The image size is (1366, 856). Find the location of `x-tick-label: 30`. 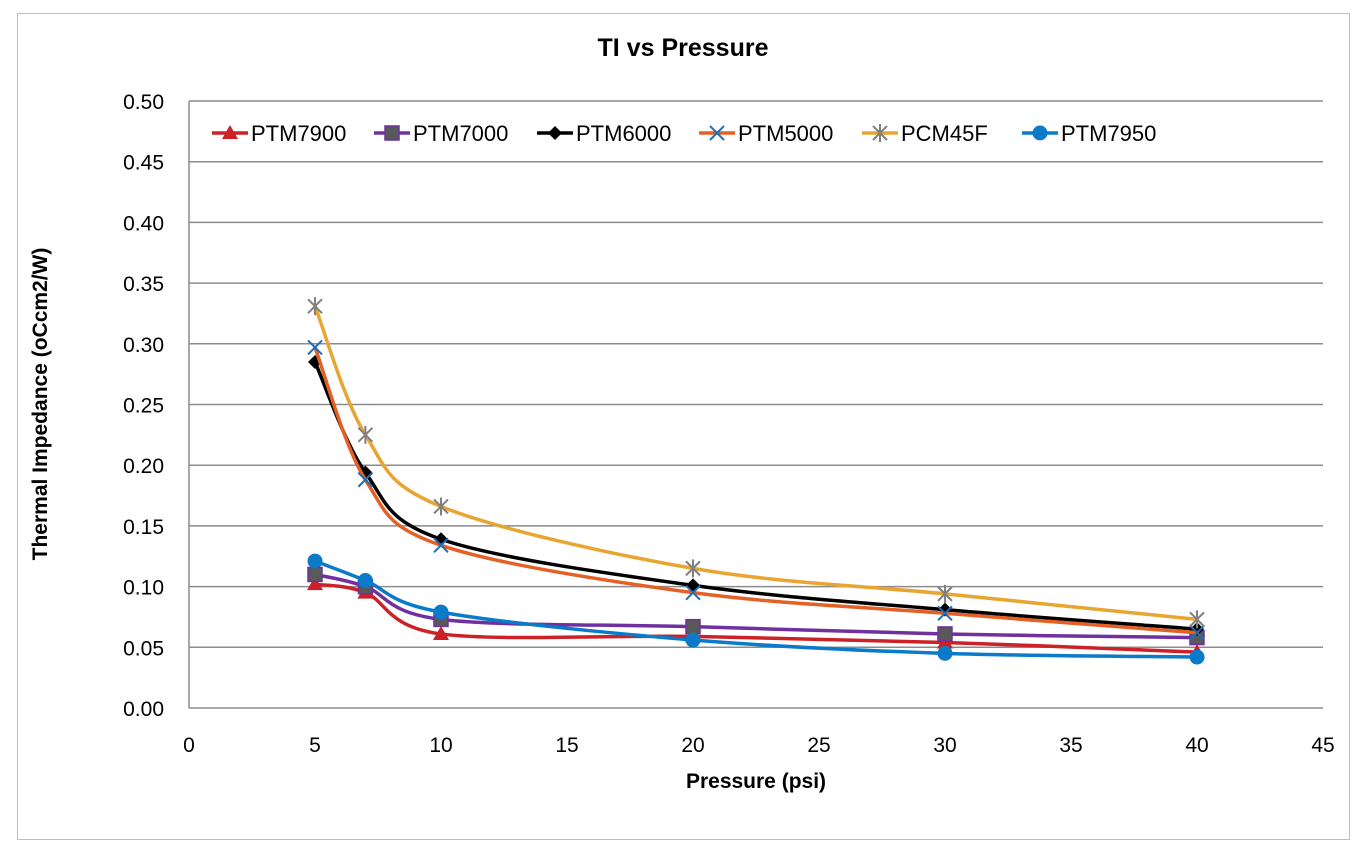

x-tick-label: 30 is located at coordinates (944, 745).